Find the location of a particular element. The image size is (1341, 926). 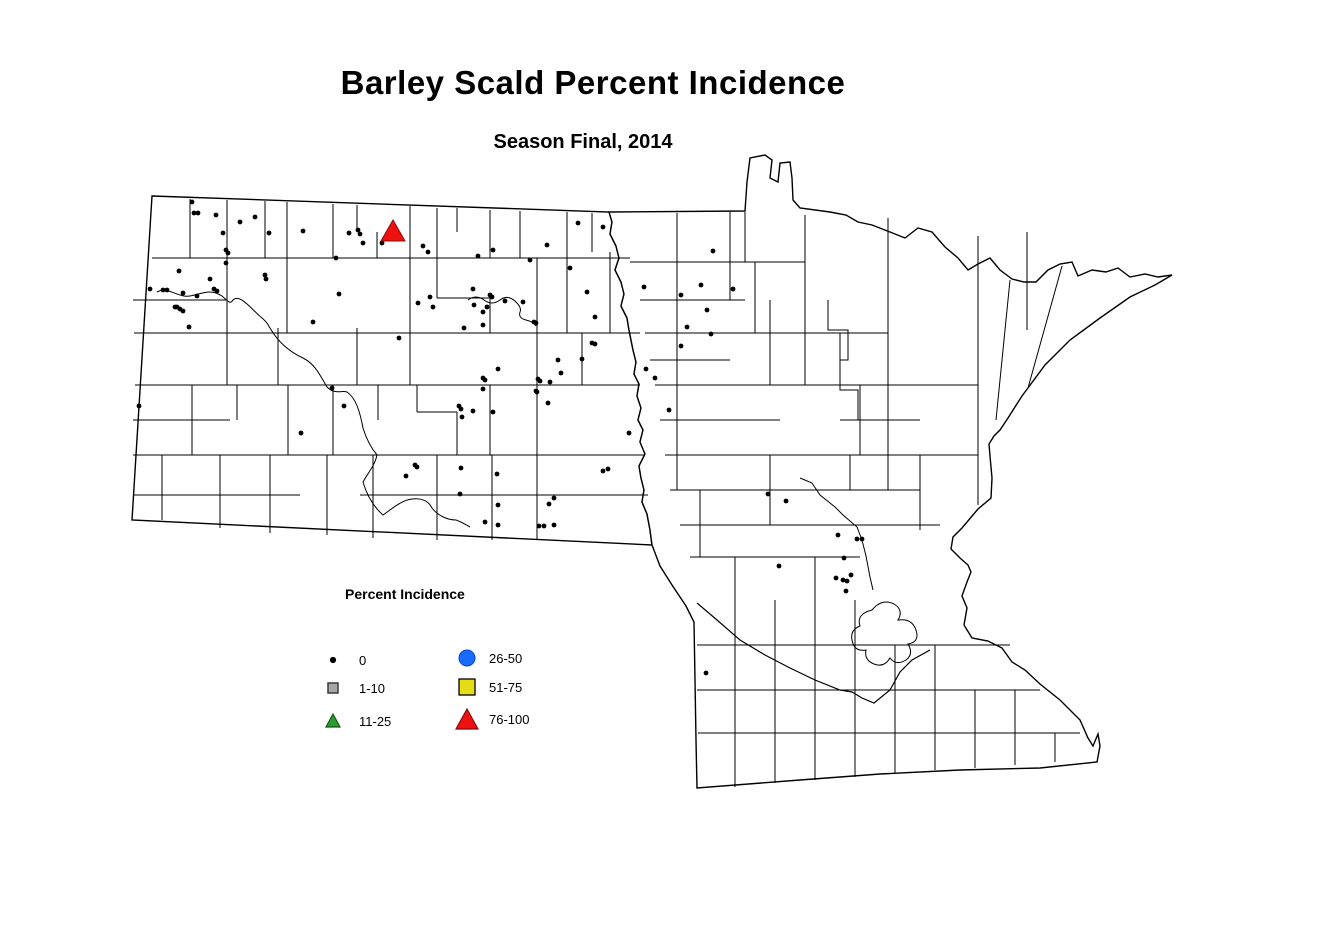

mn-county-lines-south is located at coordinates (895, 672).